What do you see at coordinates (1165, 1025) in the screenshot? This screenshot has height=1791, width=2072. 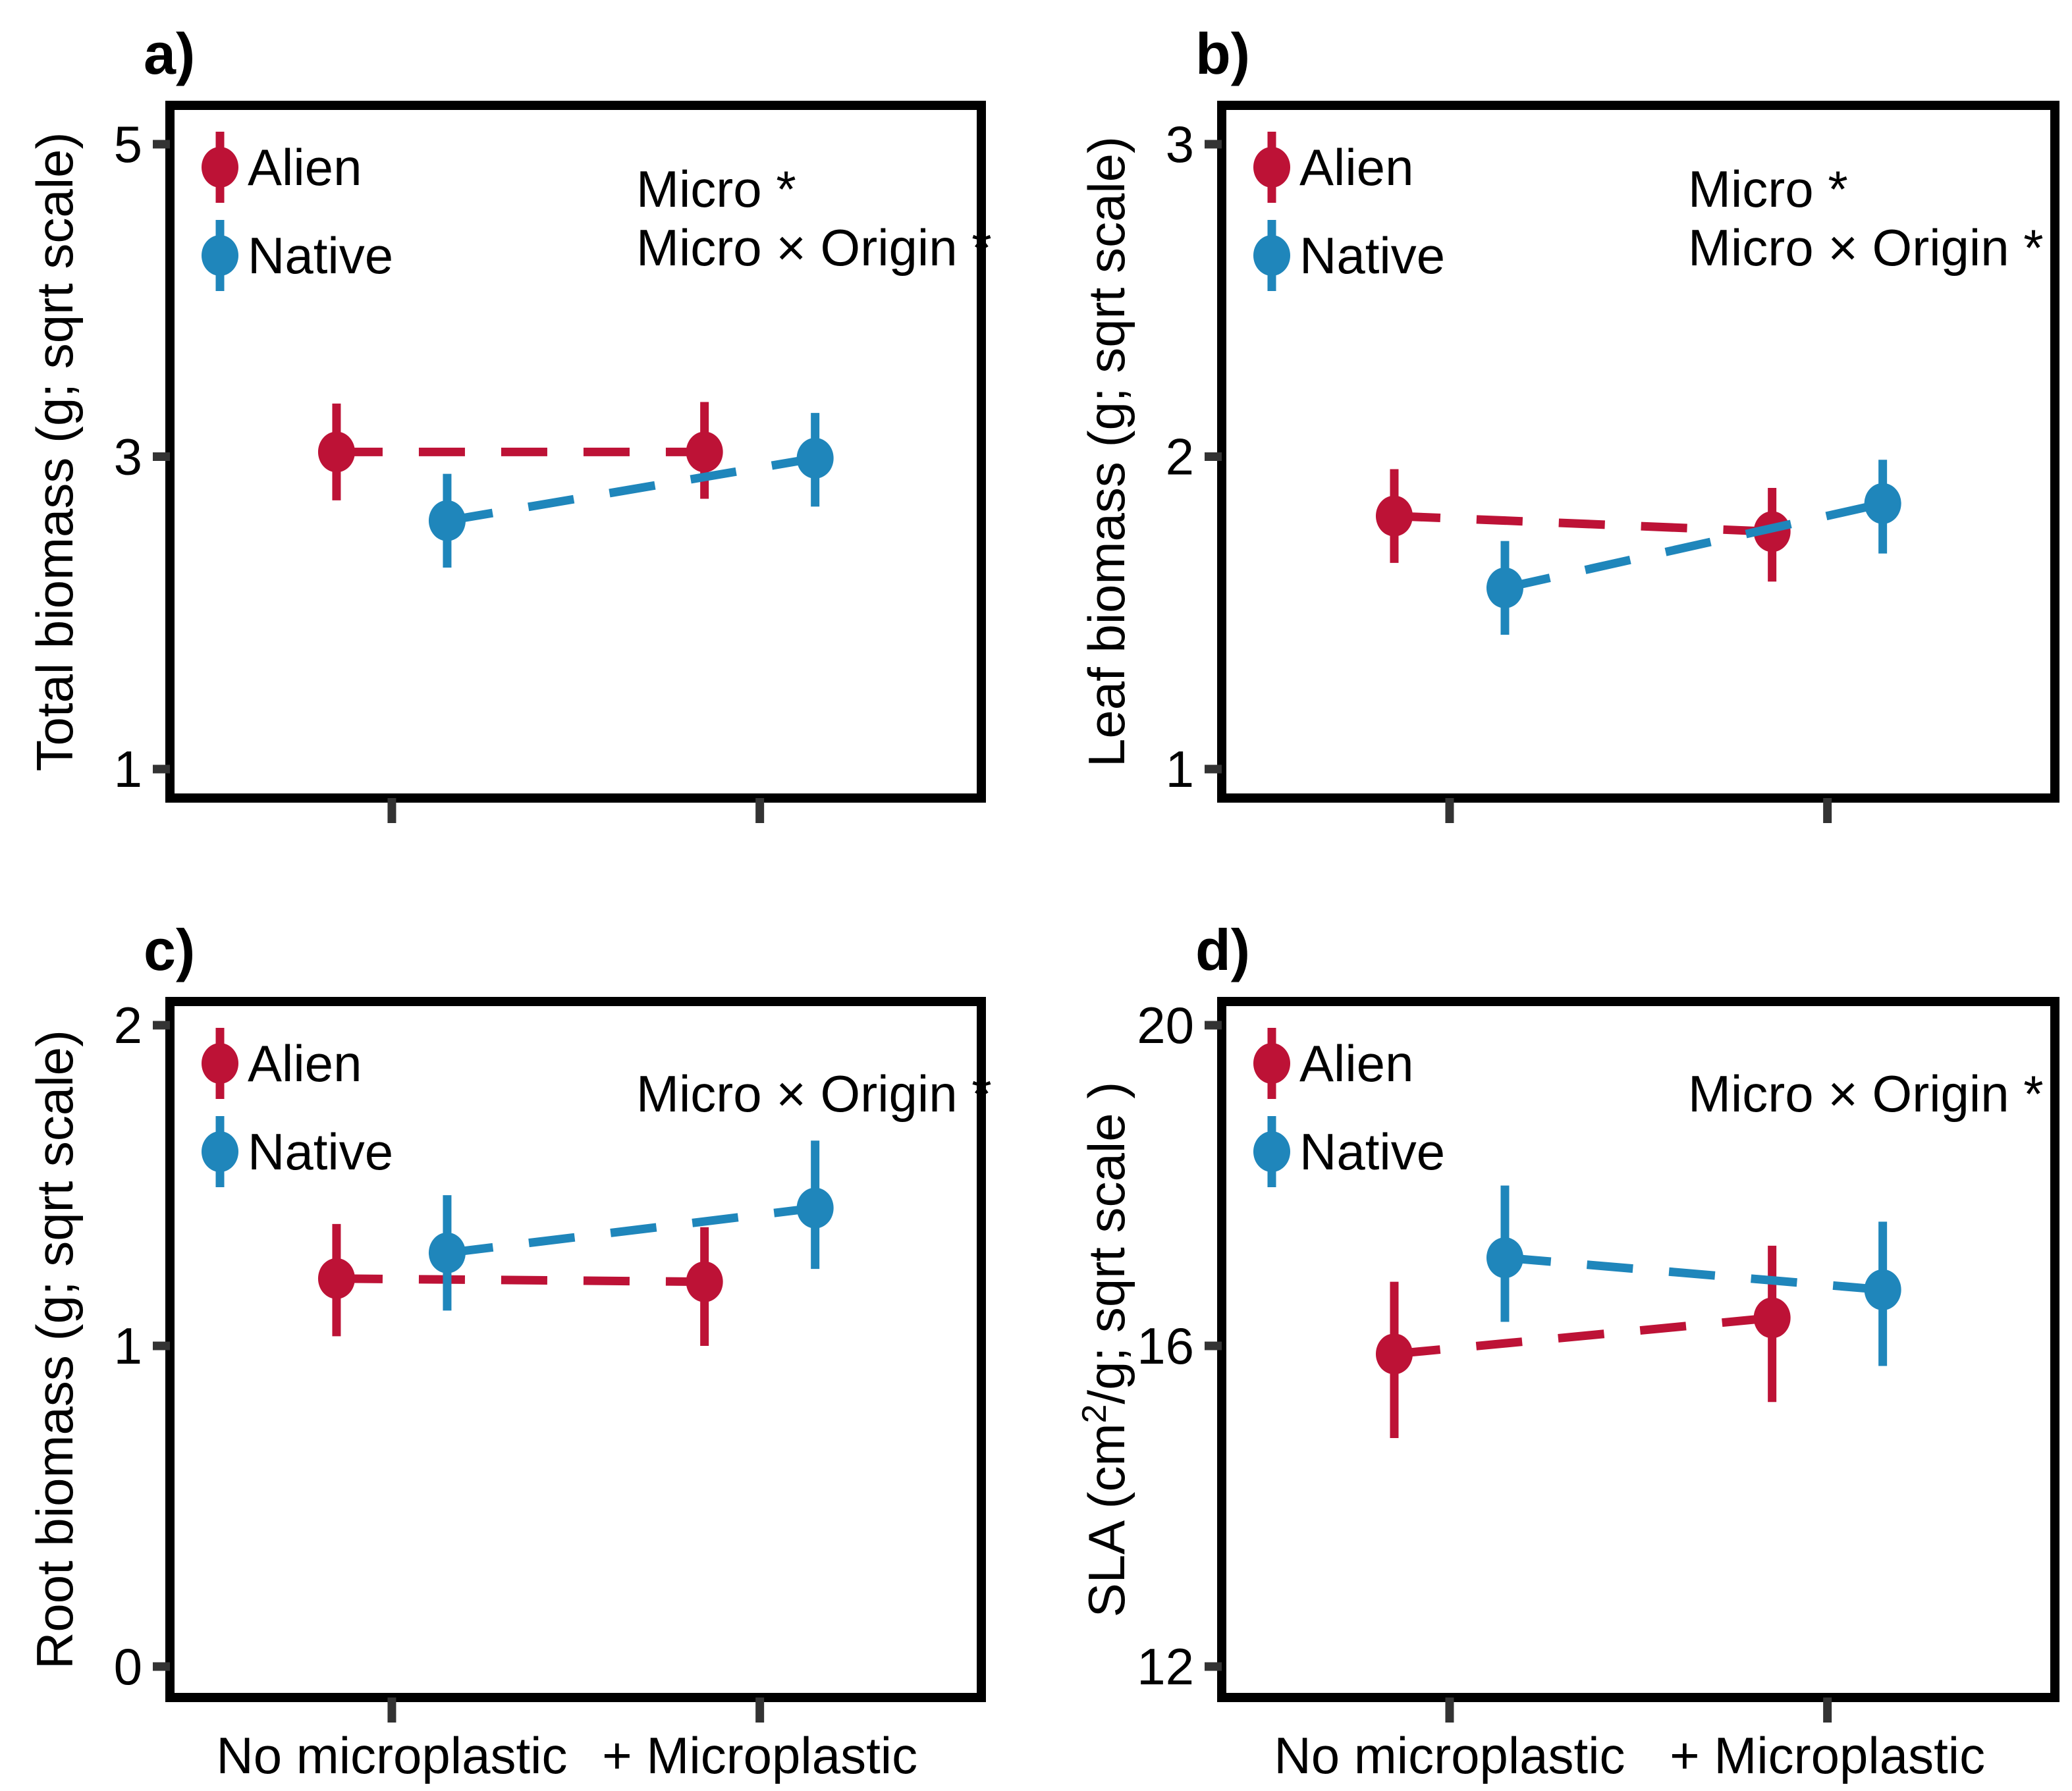 I see `y-tick-label-d: 20` at bounding box center [1165, 1025].